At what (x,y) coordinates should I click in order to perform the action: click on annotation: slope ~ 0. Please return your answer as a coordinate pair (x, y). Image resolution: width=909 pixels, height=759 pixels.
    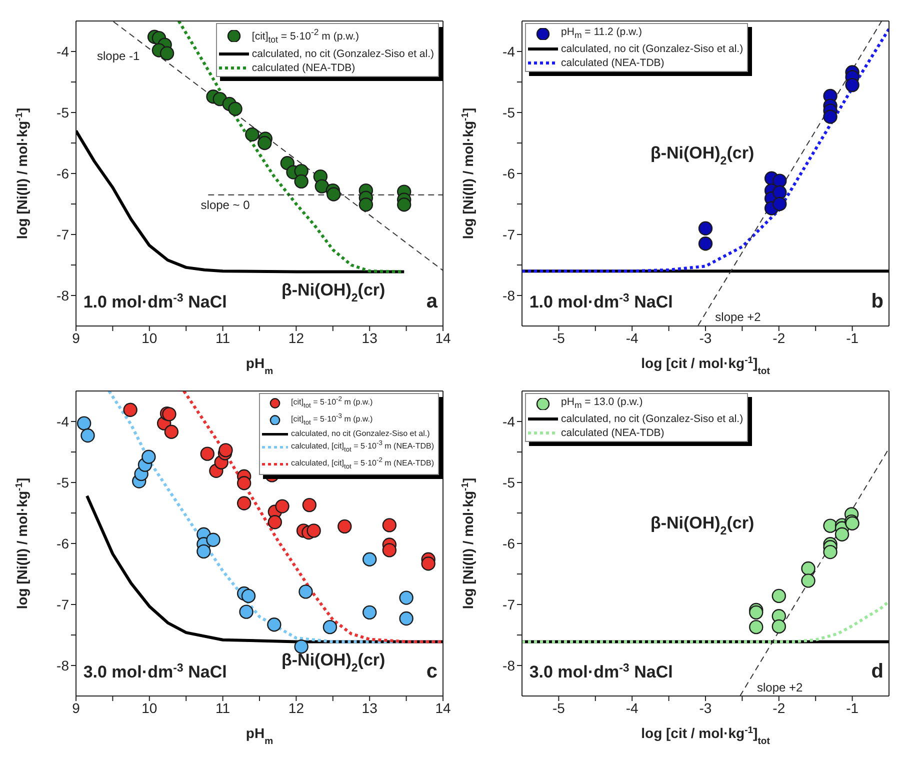
    Looking at the image, I should click on (225, 205).